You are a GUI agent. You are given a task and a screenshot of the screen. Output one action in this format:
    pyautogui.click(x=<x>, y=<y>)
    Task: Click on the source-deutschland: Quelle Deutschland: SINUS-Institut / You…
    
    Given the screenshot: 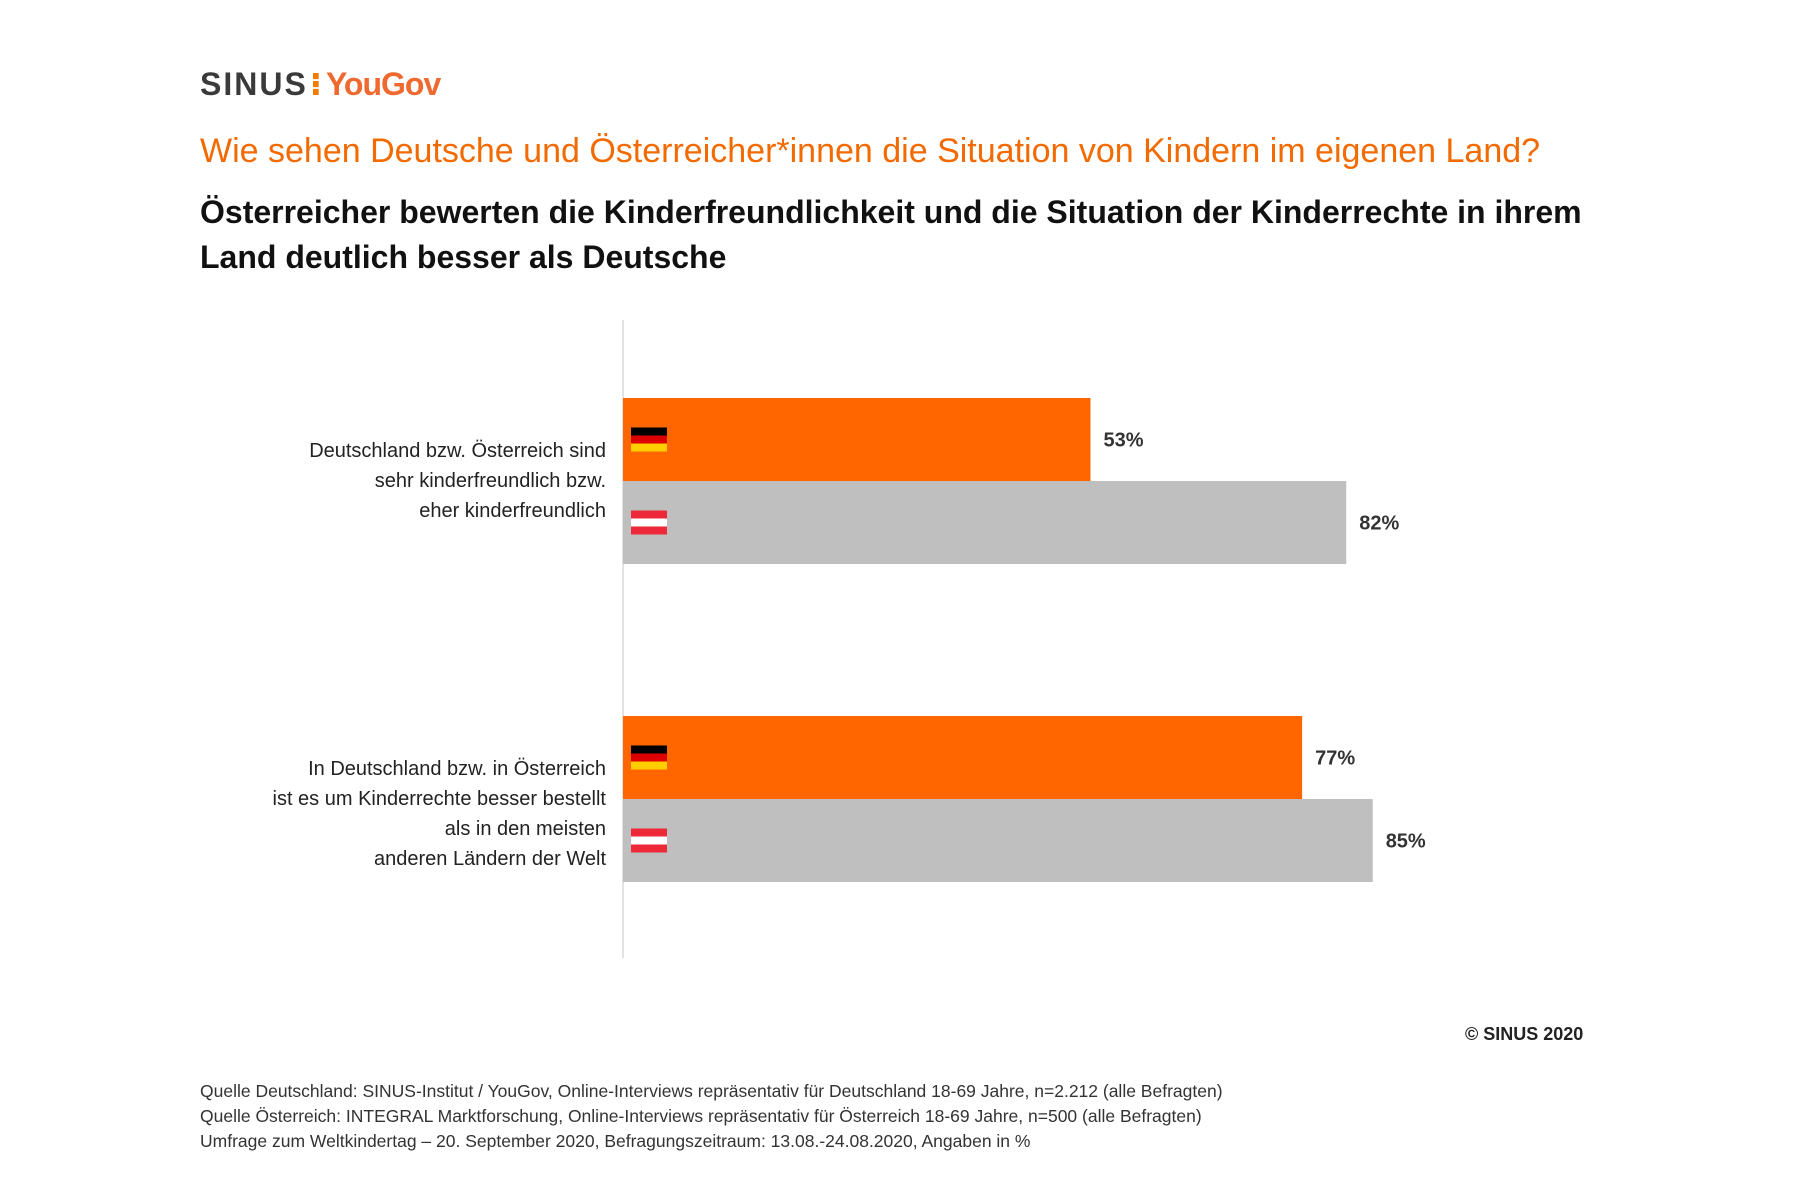 What is the action you would take?
    pyautogui.click(x=711, y=1091)
    